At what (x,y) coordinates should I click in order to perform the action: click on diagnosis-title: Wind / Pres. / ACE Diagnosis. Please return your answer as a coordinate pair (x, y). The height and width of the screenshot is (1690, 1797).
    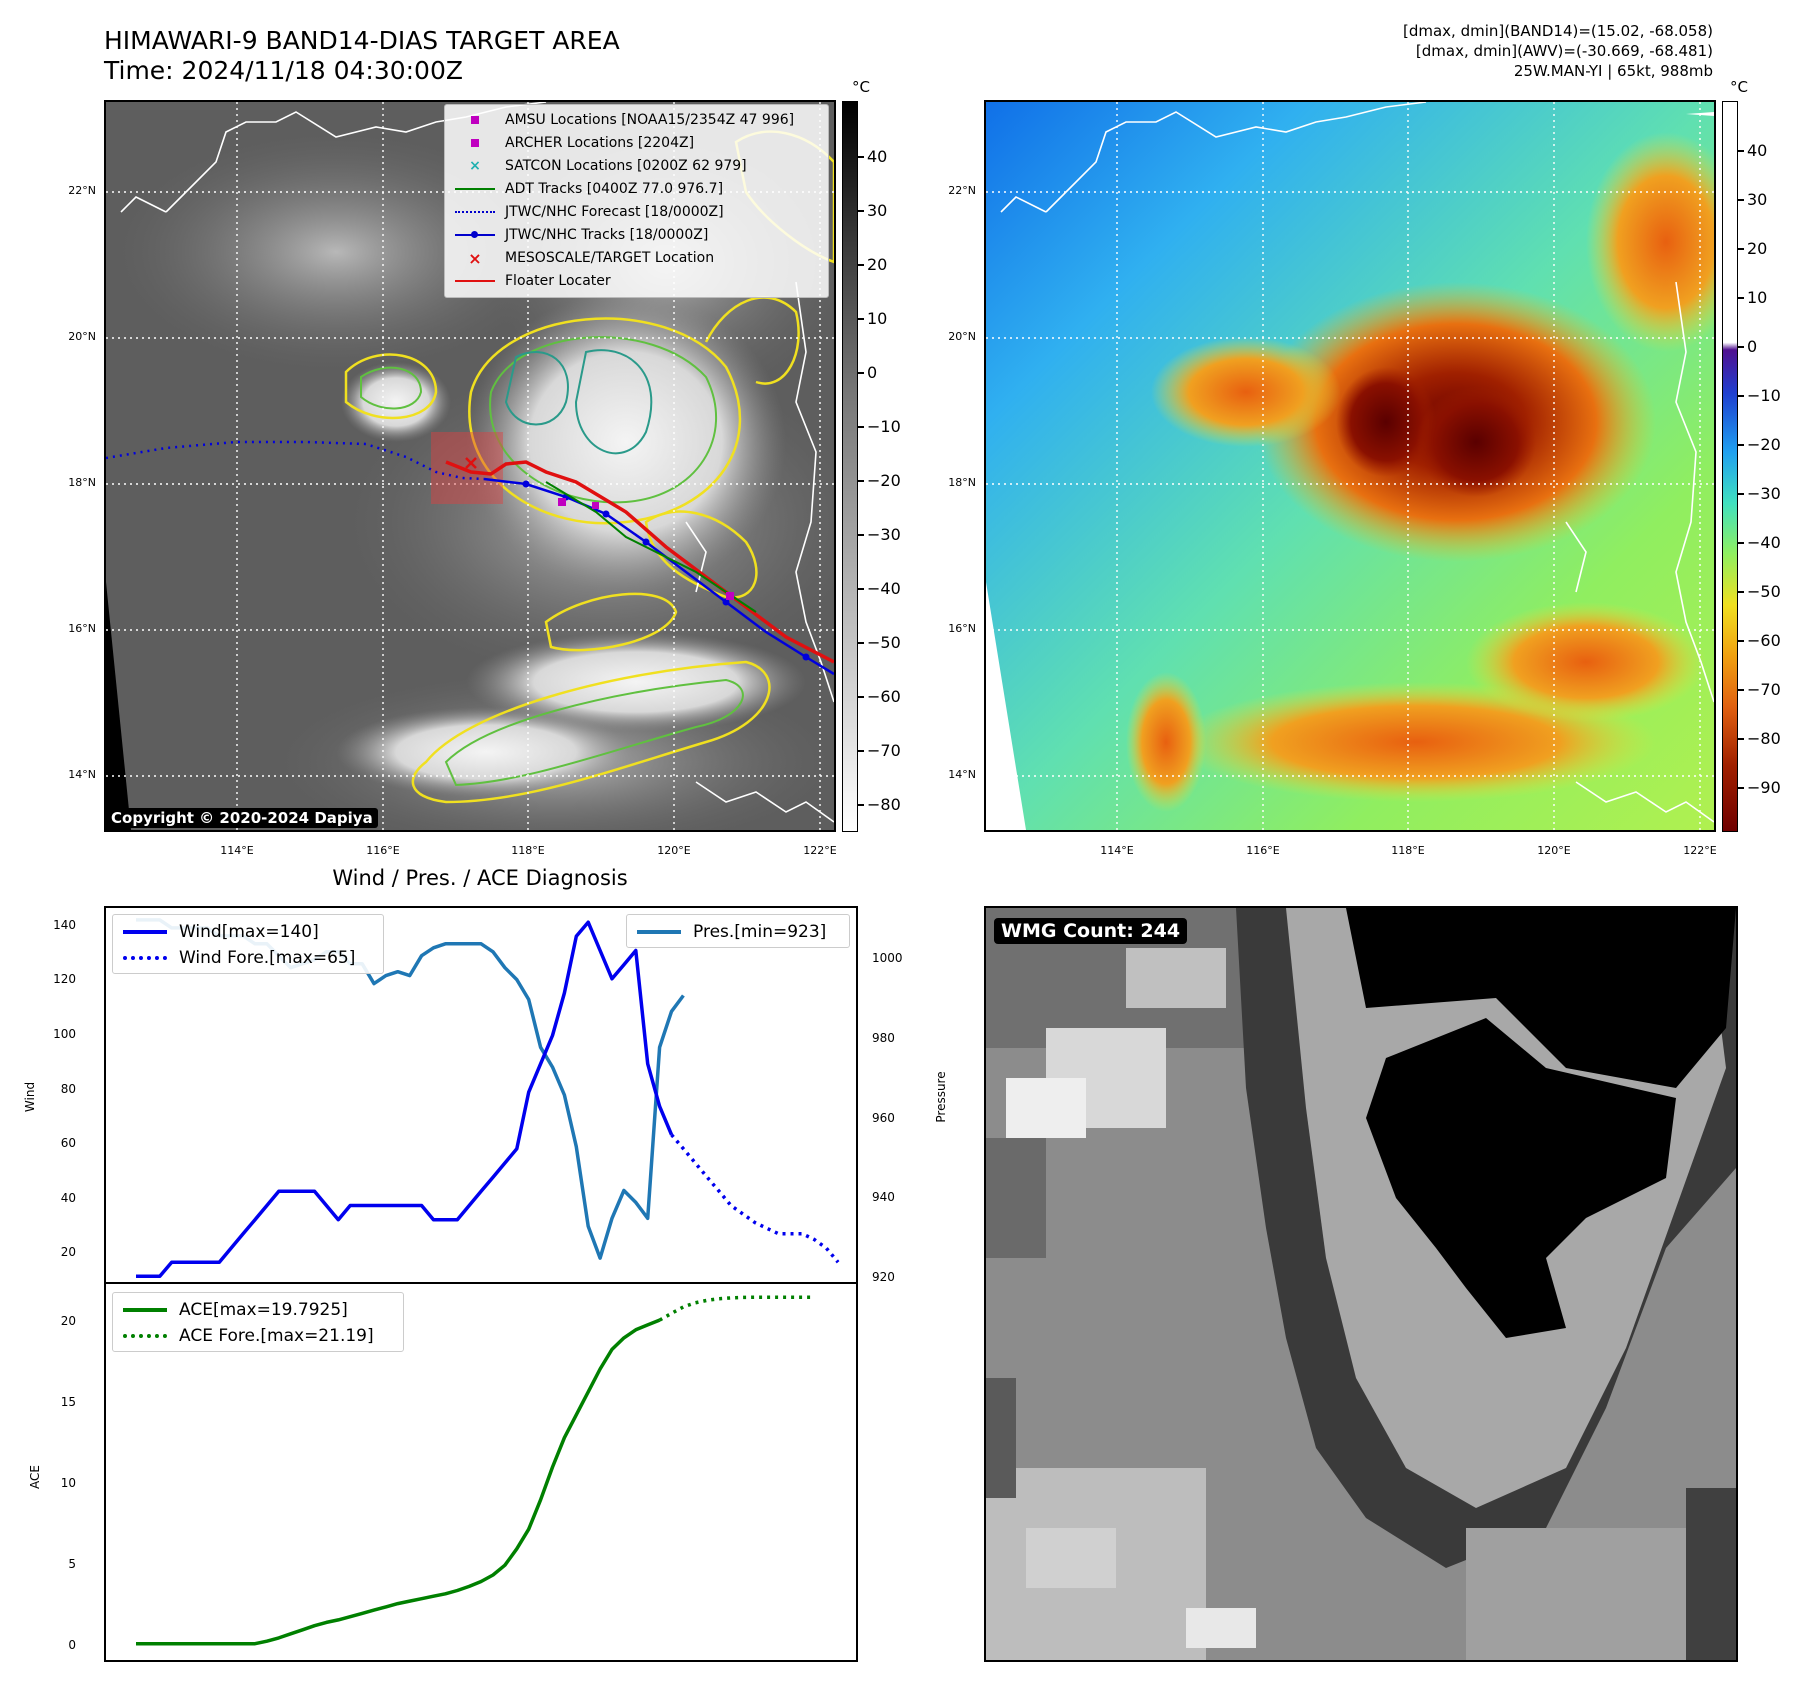
    Looking at the image, I should click on (480, 878).